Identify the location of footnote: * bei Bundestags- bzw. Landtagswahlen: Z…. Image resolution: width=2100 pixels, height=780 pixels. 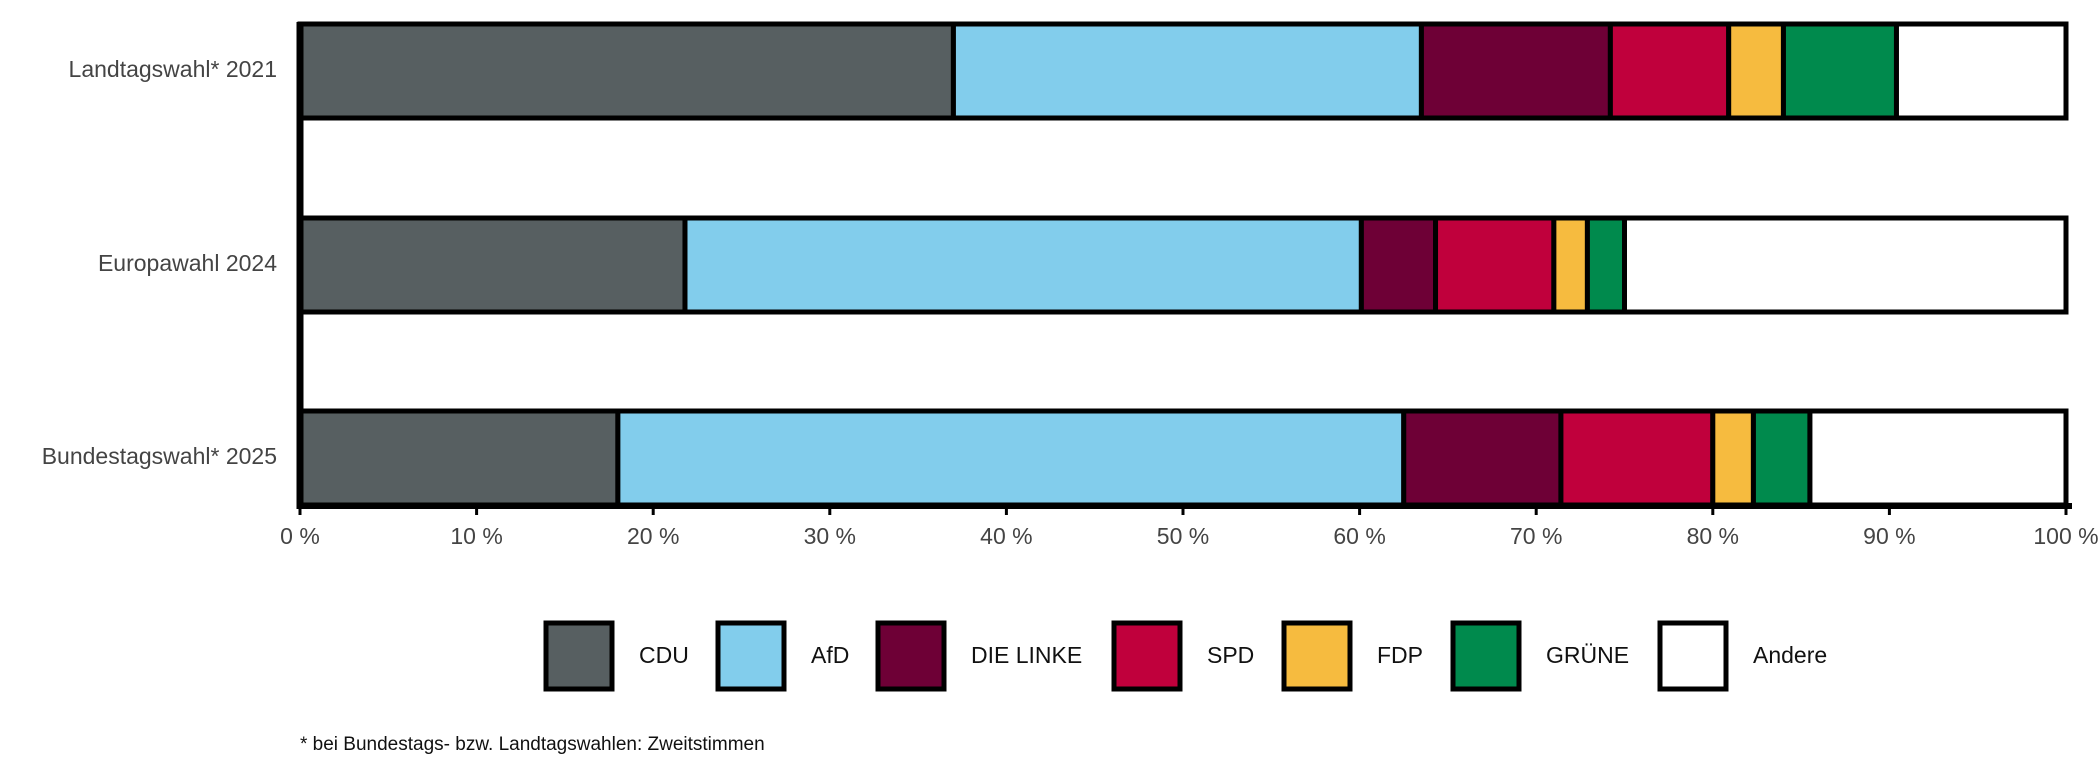
(532, 744).